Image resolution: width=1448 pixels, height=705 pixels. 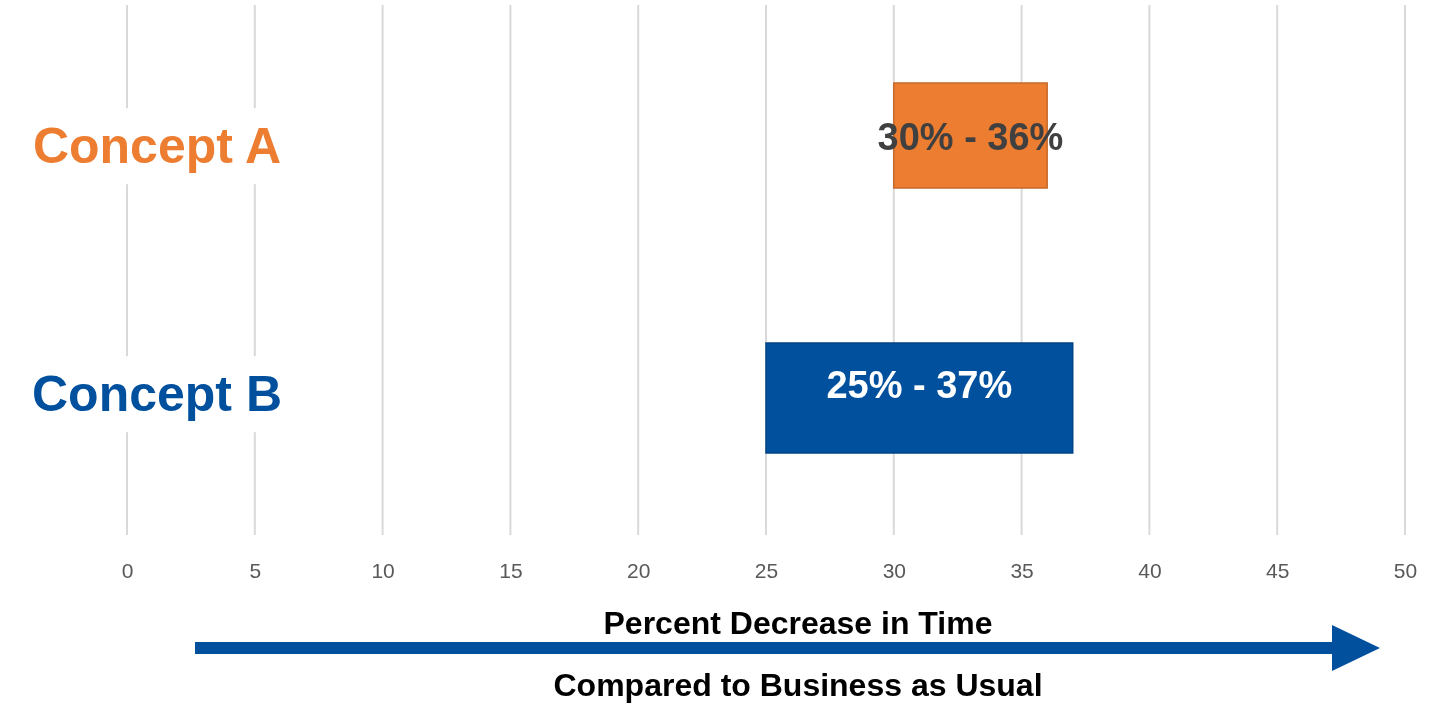 What do you see at coordinates (157, 146) in the screenshot?
I see `y-tick-label: Concept A` at bounding box center [157, 146].